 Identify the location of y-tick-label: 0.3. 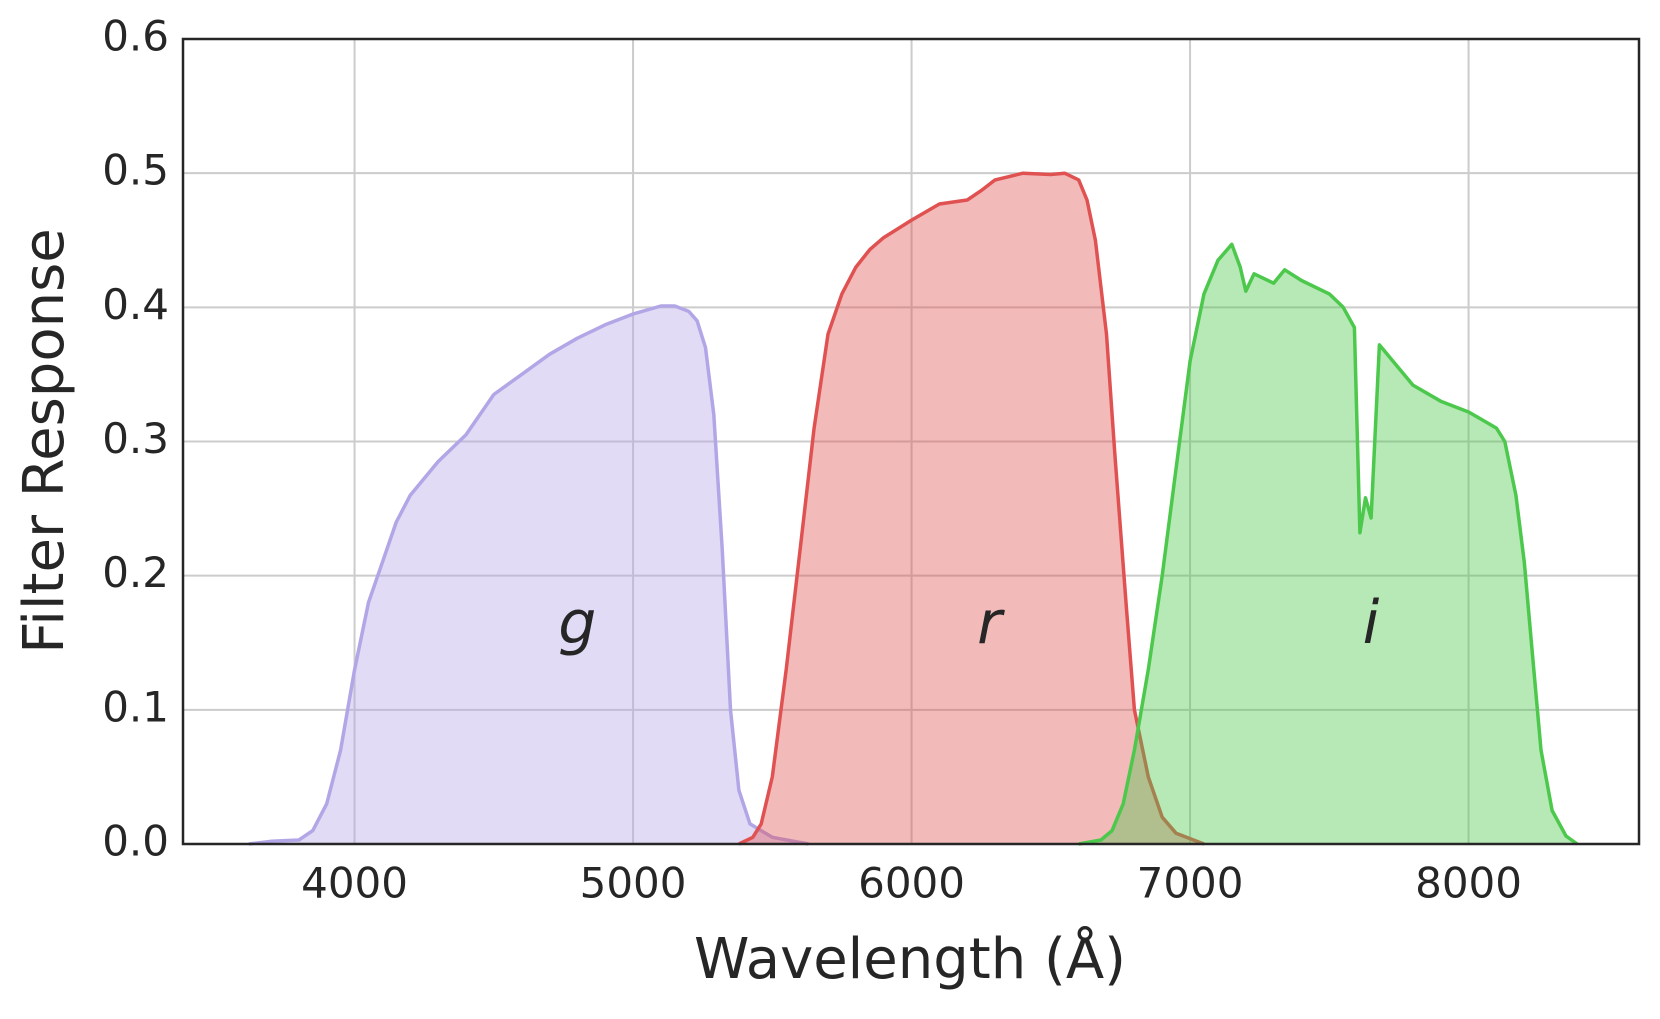
(135, 438).